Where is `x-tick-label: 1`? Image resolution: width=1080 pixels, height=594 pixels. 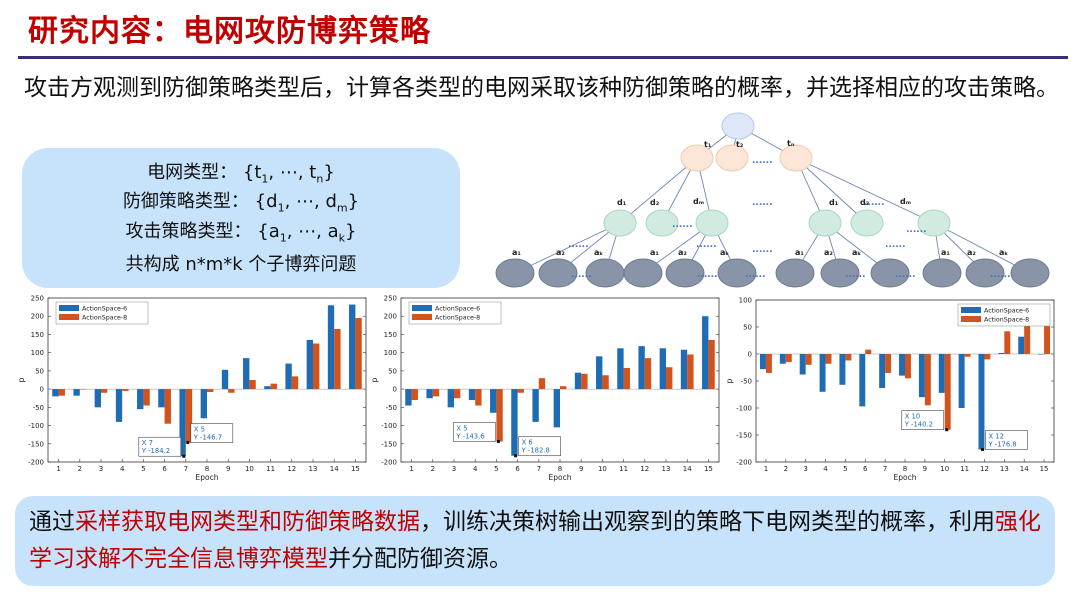 x-tick-label: 1 is located at coordinates (411, 469).